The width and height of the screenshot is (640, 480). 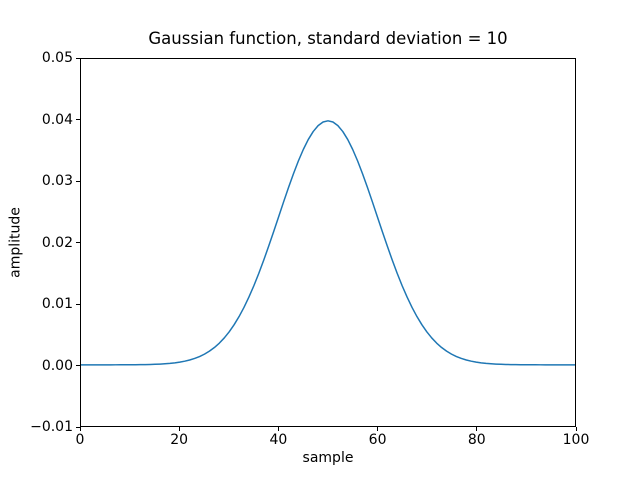 I want to click on x-tick-label: 40, so click(x=278, y=440).